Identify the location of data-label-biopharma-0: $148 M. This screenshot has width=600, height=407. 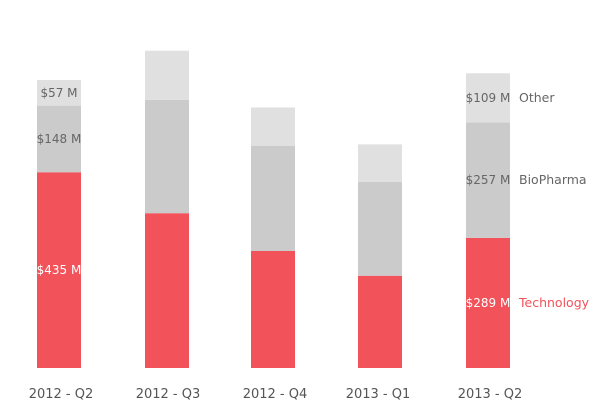
(59, 139).